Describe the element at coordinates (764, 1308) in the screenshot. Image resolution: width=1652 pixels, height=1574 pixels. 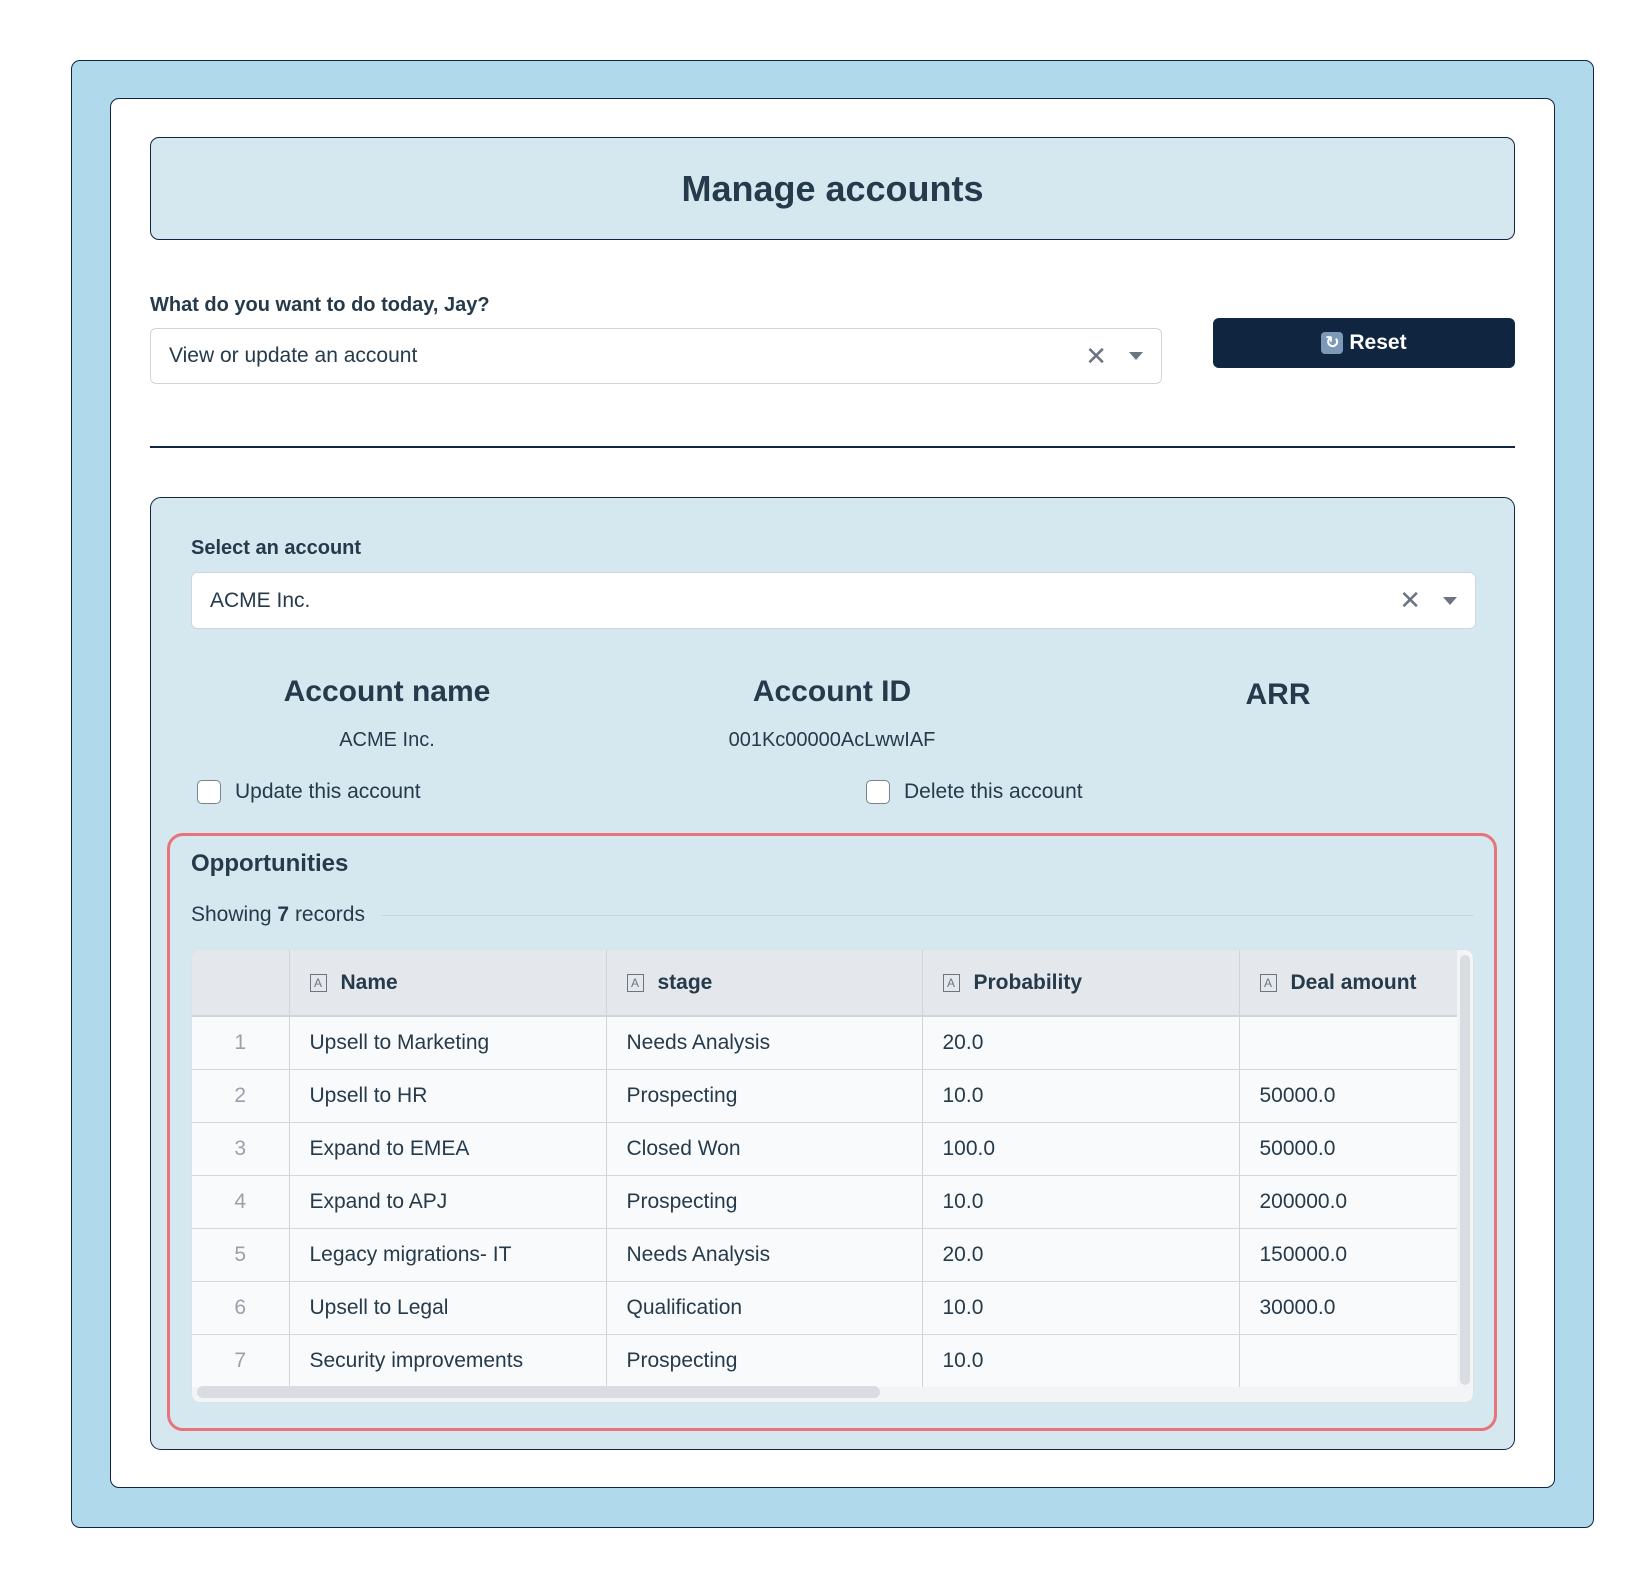
I see `cell-stage: Qualification` at that location.